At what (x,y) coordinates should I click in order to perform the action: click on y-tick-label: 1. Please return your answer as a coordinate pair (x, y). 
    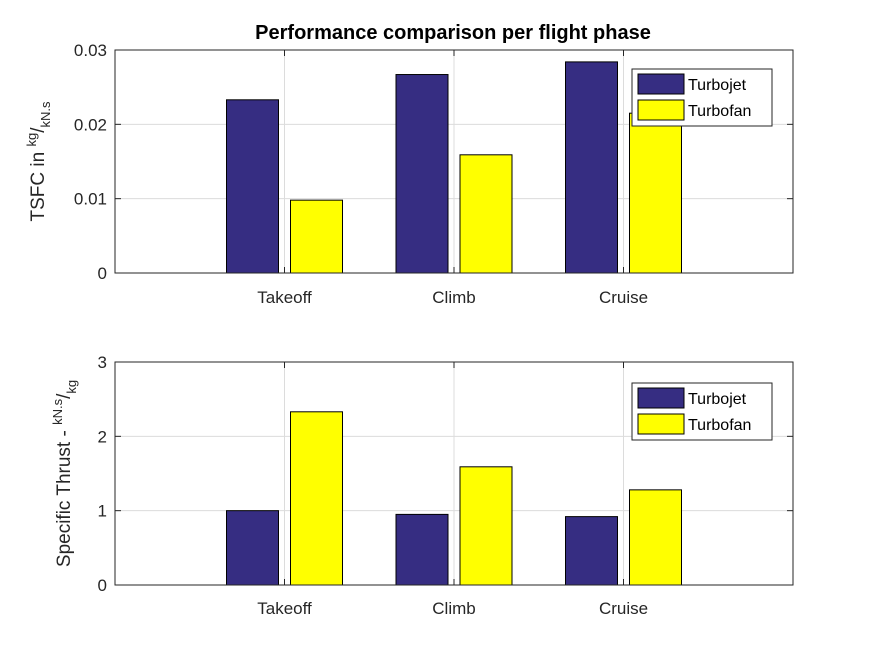
    Looking at the image, I should click on (102, 511).